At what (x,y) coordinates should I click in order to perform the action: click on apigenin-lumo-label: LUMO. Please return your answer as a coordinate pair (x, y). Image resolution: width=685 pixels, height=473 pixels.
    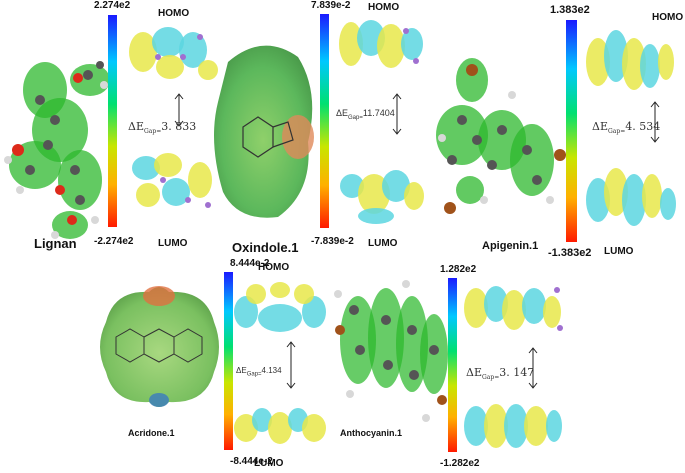
    Looking at the image, I should click on (619, 251).